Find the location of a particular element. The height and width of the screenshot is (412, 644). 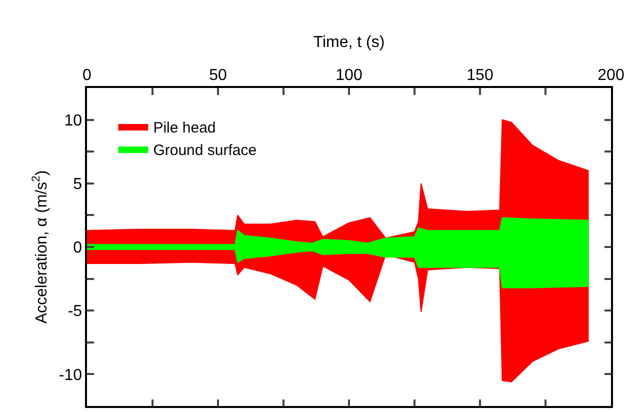

legend-label: Ground surface is located at coordinates (205, 150).